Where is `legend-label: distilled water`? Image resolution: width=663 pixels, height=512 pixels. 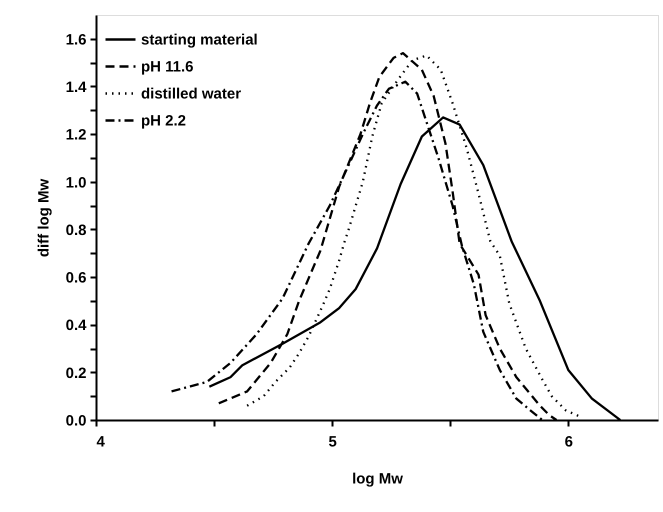 legend-label: distilled water is located at coordinates (191, 94).